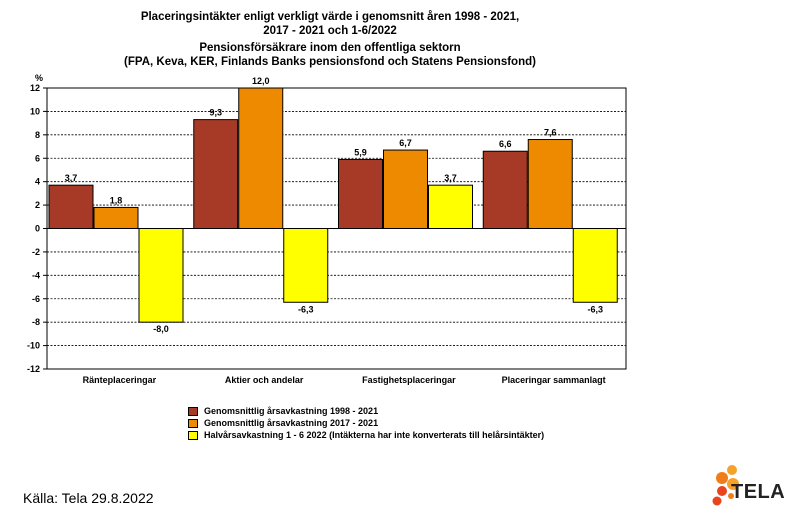 This screenshot has height=516, width=790. I want to click on y-tick-label: 8, so click(37, 135).